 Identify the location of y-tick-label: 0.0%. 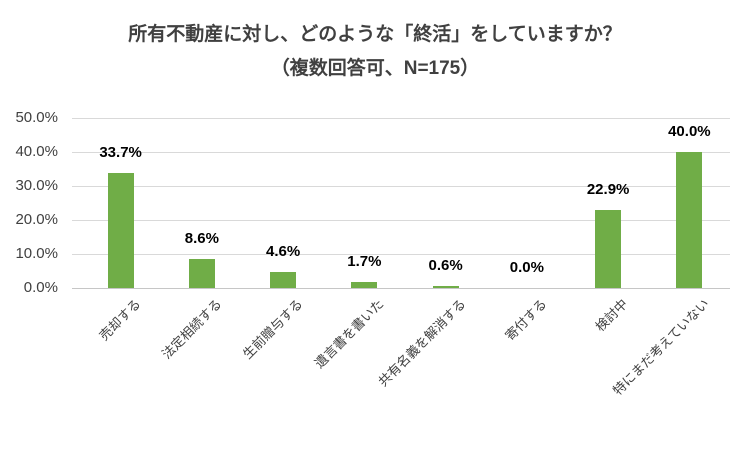
(40, 287).